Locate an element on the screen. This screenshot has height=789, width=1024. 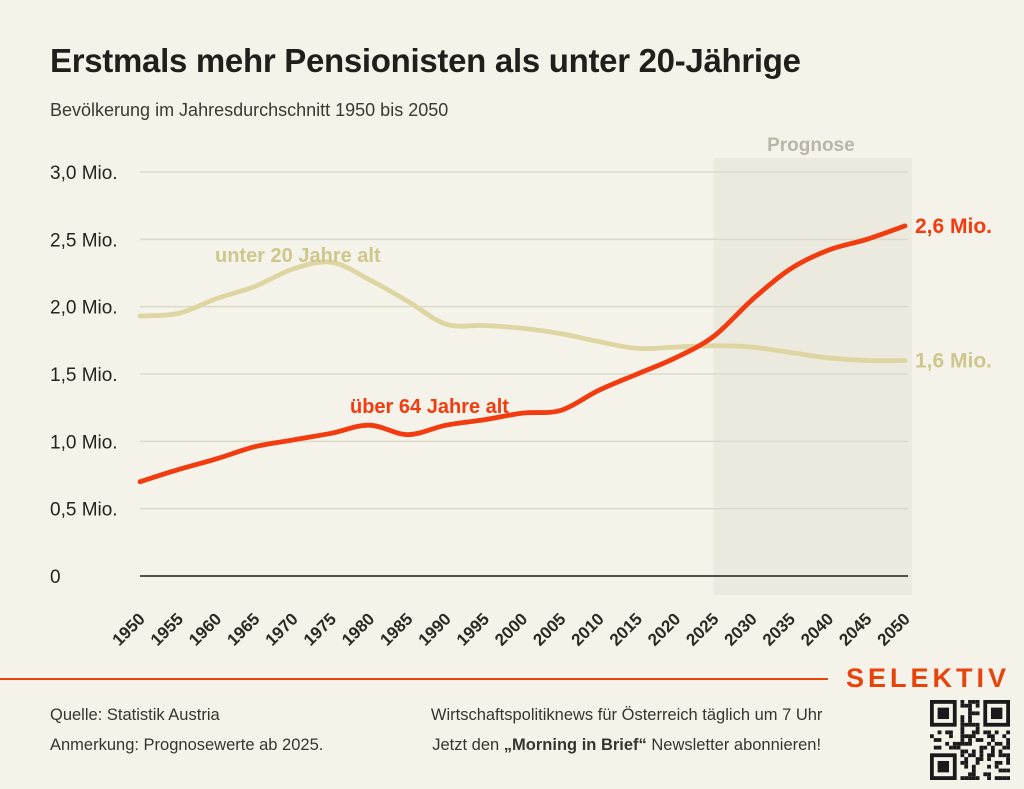
x-tick-label: 2025 is located at coordinates (702, 629).